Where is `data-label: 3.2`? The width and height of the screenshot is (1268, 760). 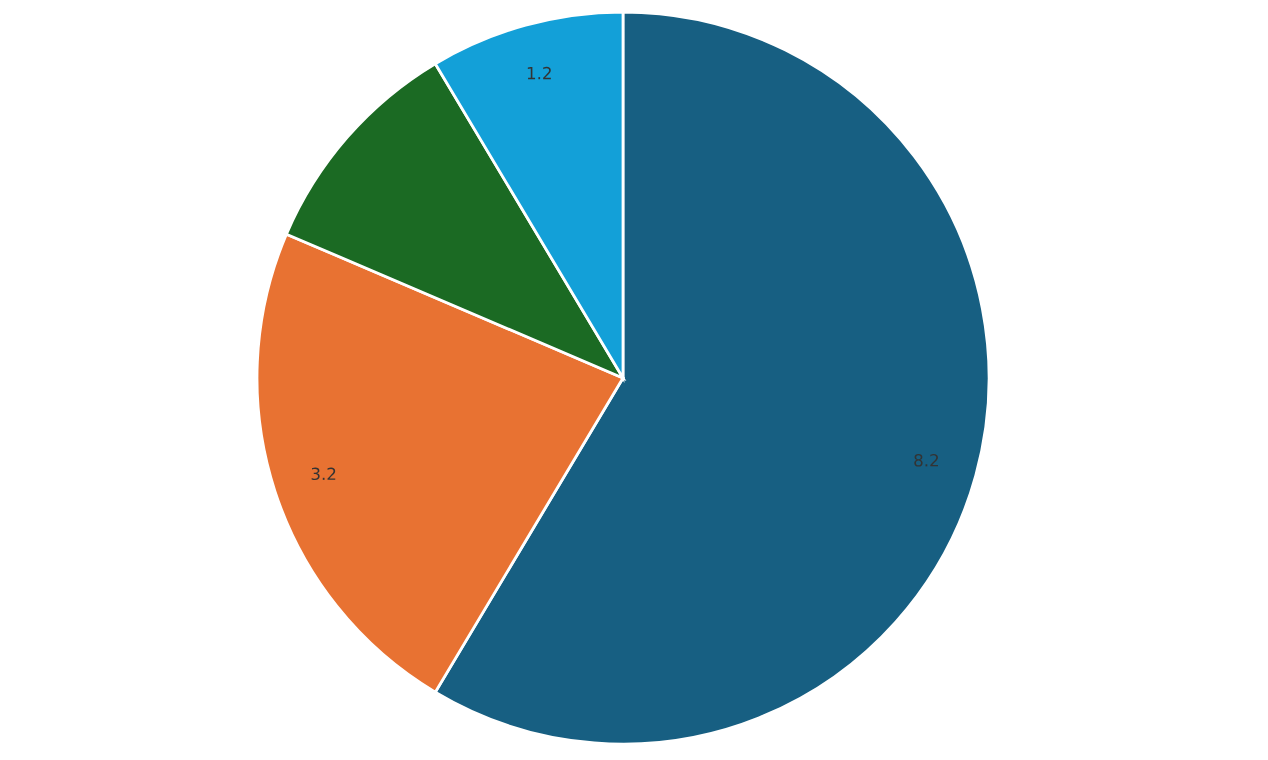
data-label: 3.2 is located at coordinates (323, 474).